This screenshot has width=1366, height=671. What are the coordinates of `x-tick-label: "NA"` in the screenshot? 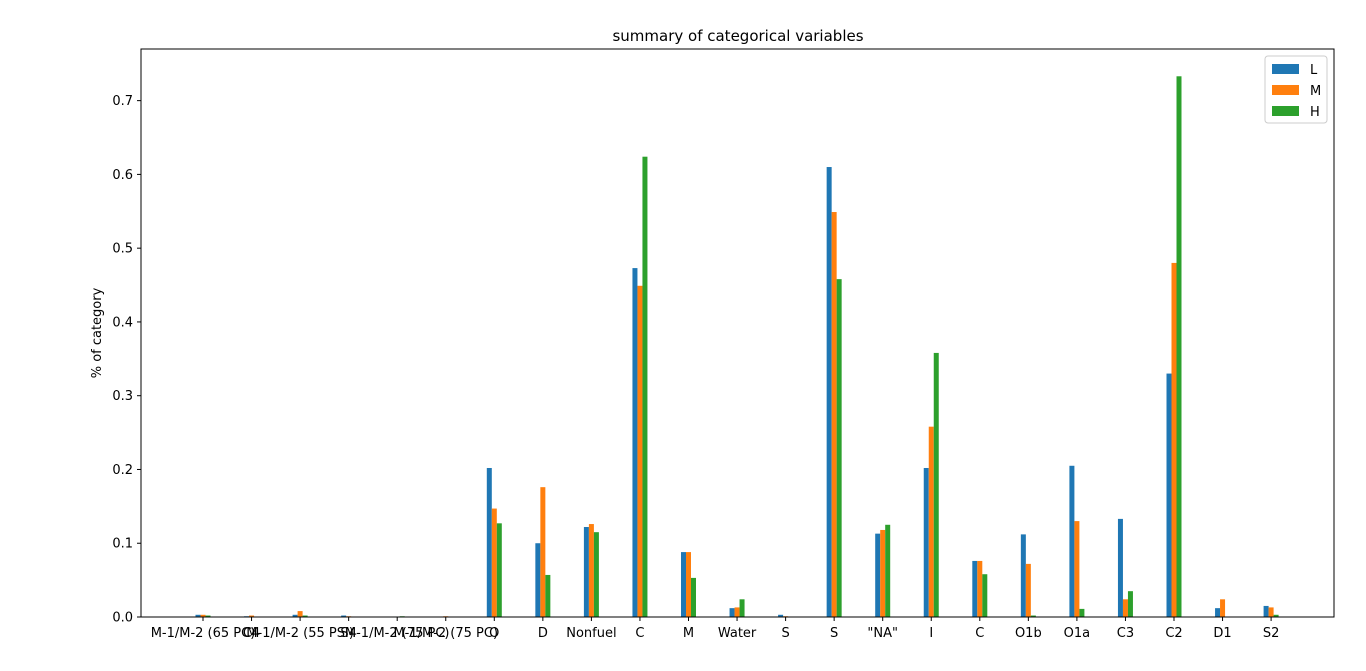 It's located at (882, 633).